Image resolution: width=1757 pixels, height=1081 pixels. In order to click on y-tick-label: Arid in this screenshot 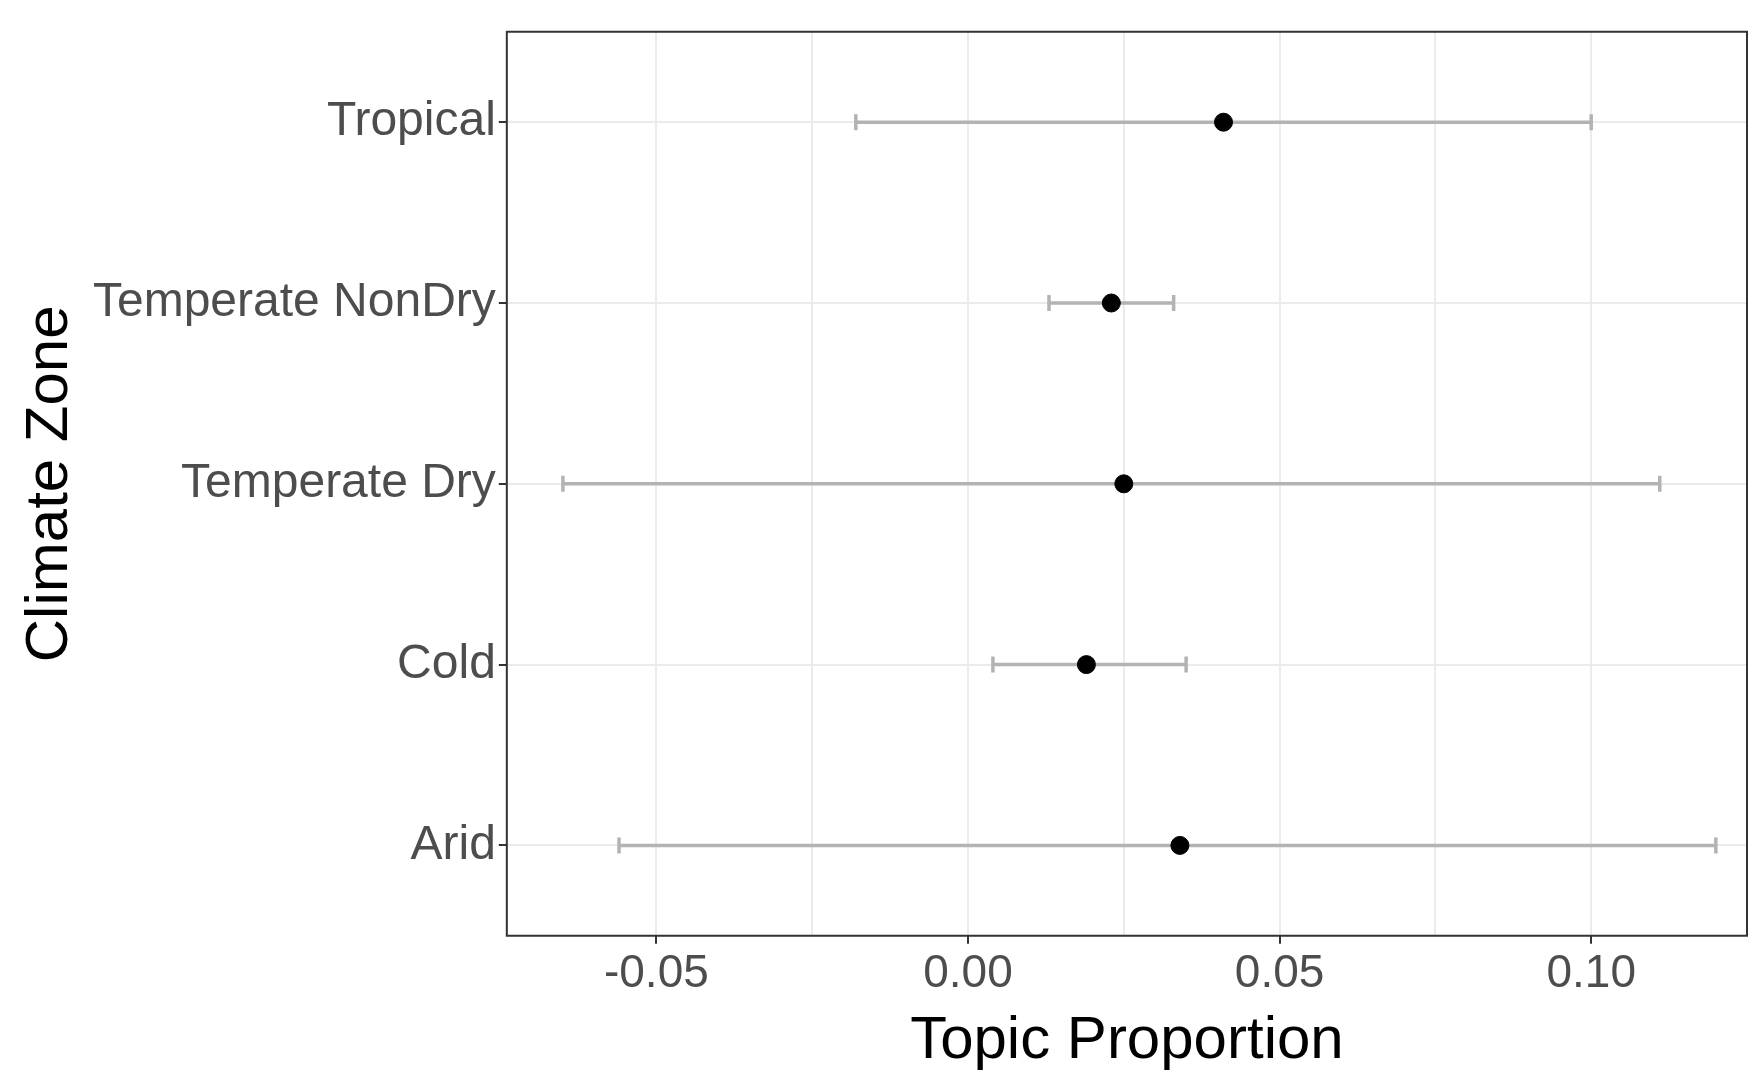, I will do `click(453, 842)`.